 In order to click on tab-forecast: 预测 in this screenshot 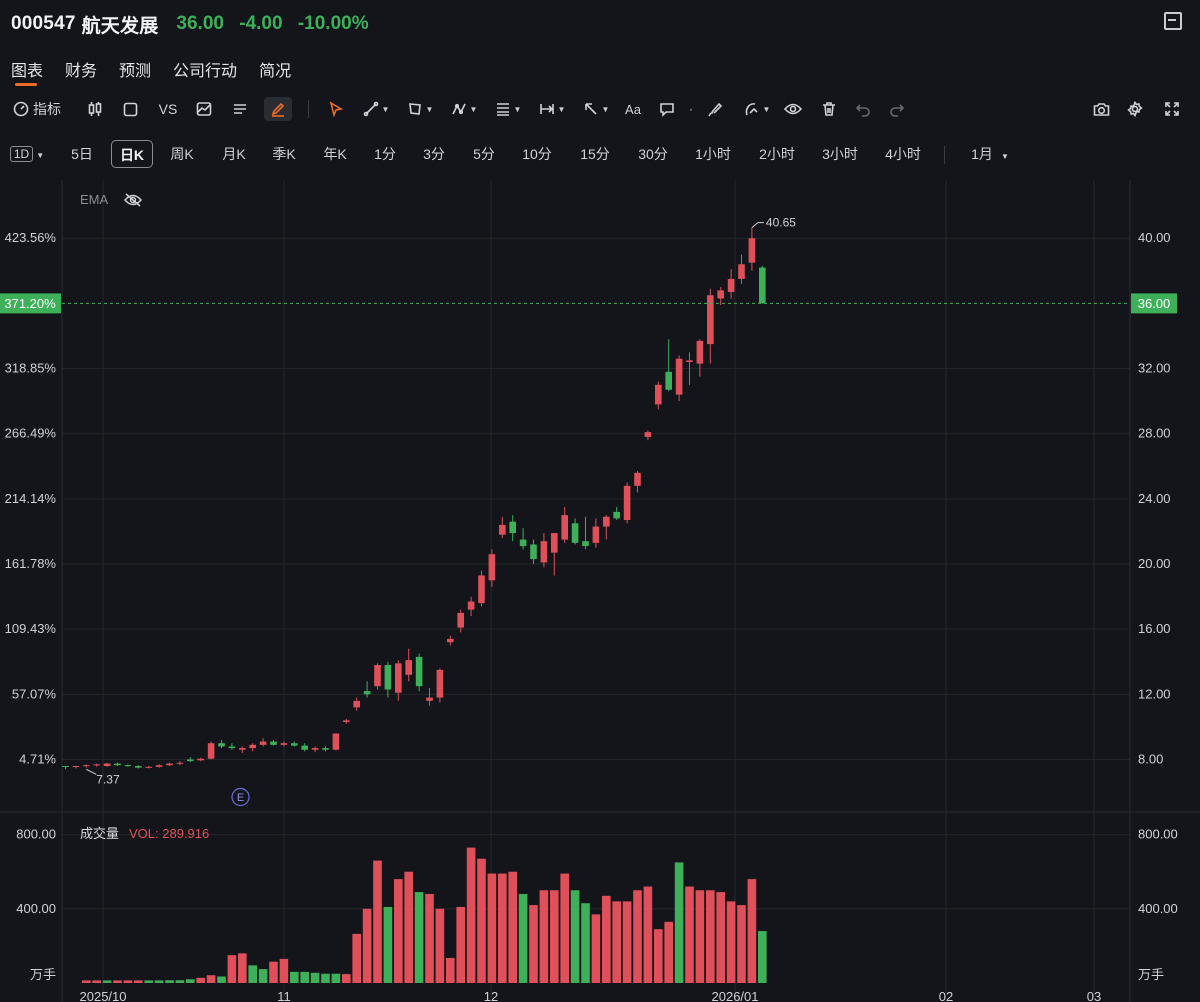, I will do `click(135, 71)`.